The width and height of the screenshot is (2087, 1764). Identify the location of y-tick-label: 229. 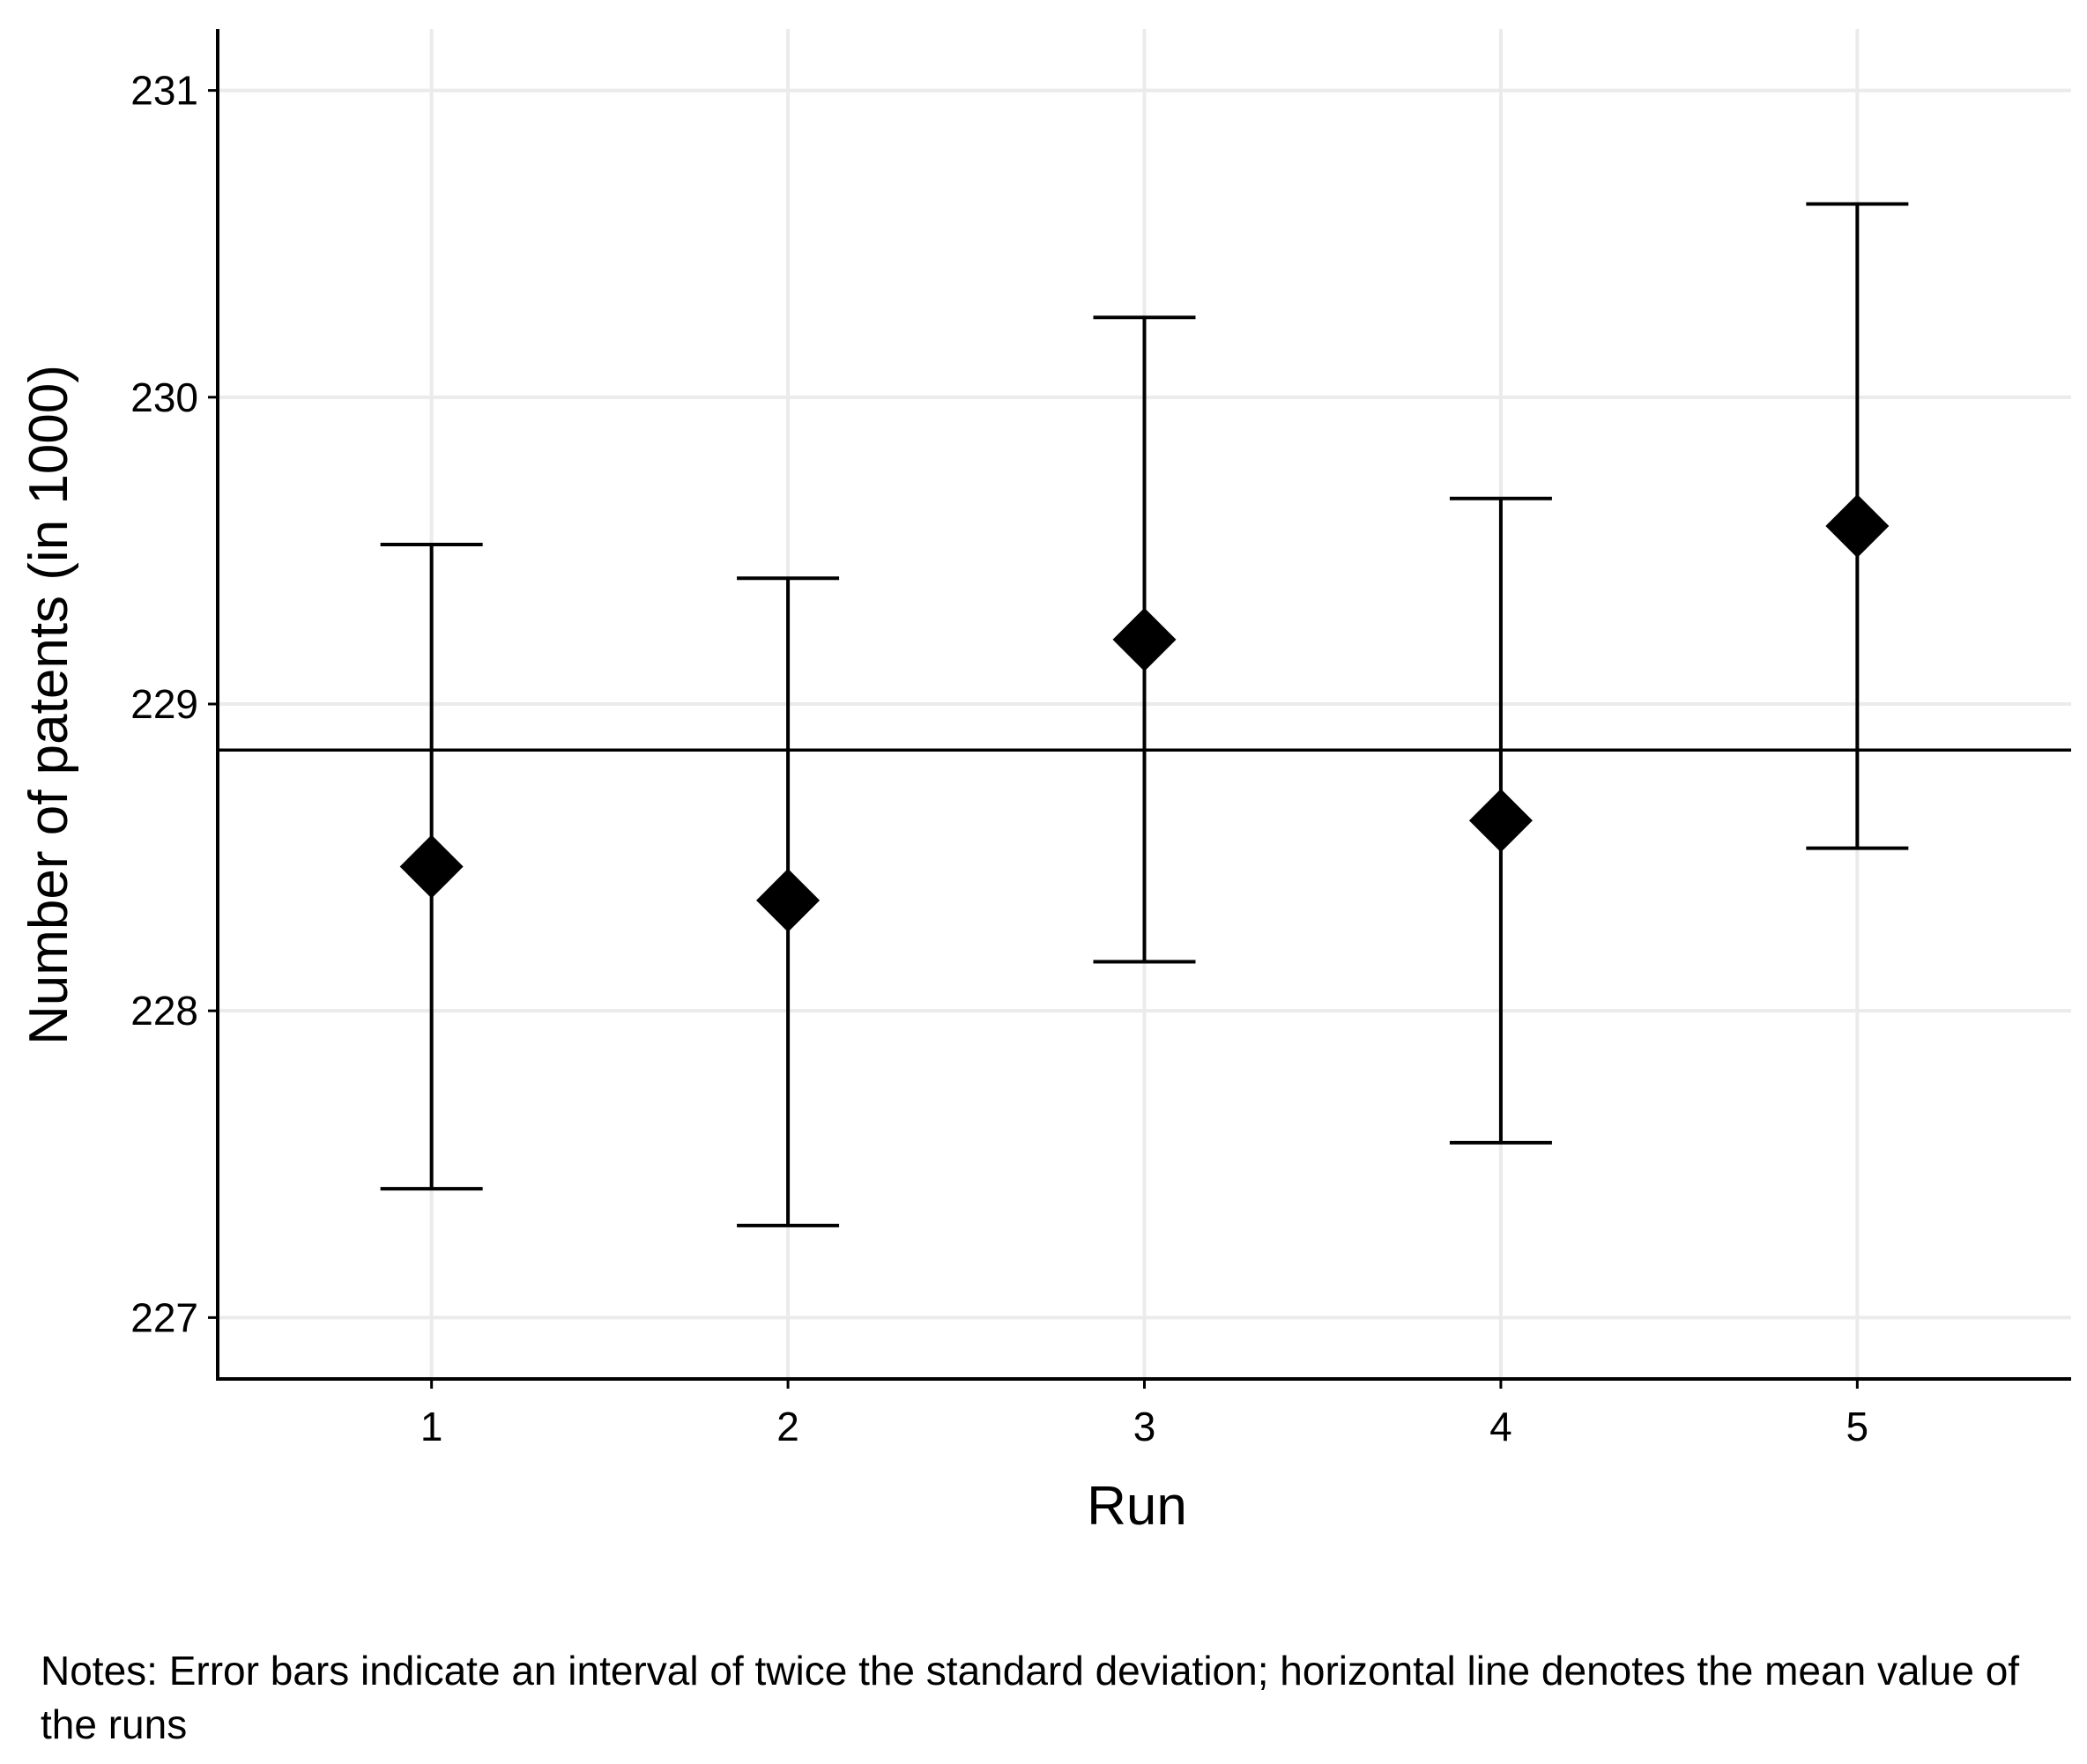
(164, 704).